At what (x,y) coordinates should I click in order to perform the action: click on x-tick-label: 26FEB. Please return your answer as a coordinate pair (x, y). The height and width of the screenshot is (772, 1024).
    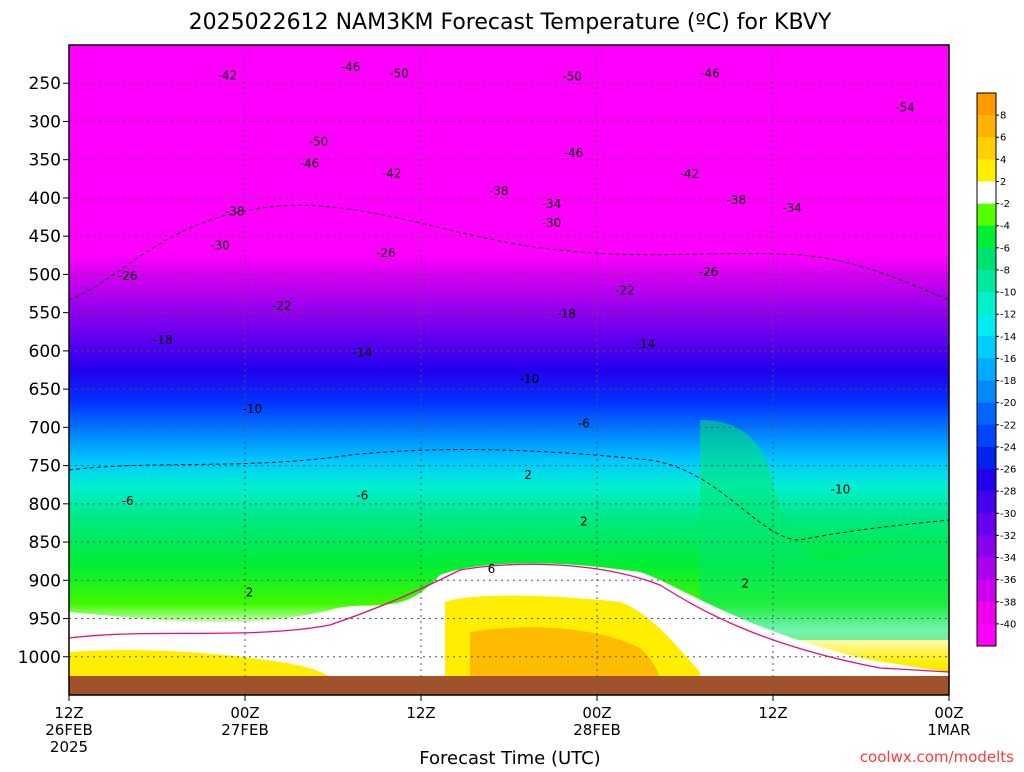
    Looking at the image, I should click on (68, 730).